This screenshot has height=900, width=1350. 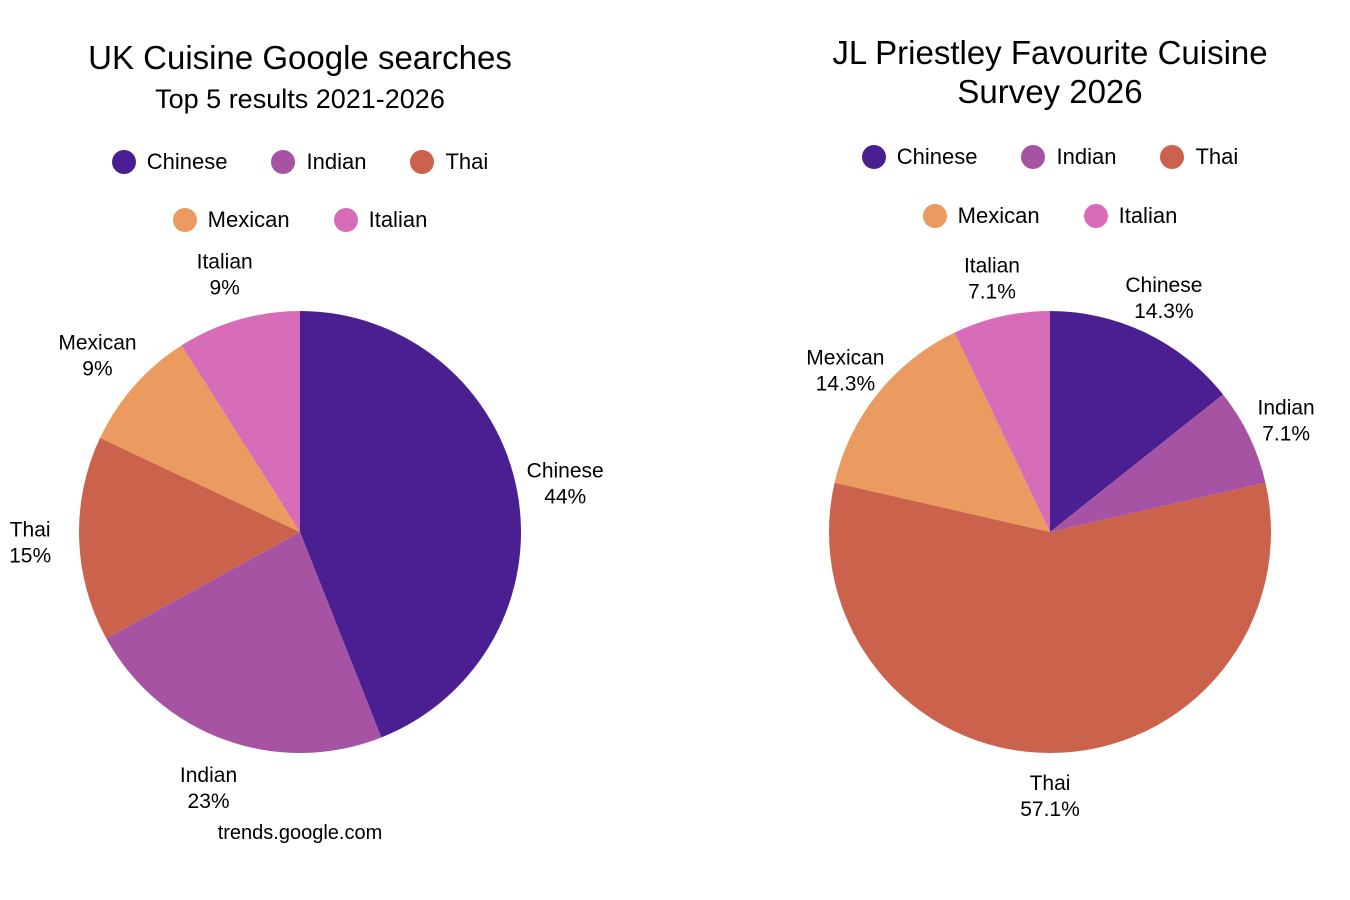 What do you see at coordinates (1050, 809) in the screenshot?
I see `slice-percent-label: 57.1%` at bounding box center [1050, 809].